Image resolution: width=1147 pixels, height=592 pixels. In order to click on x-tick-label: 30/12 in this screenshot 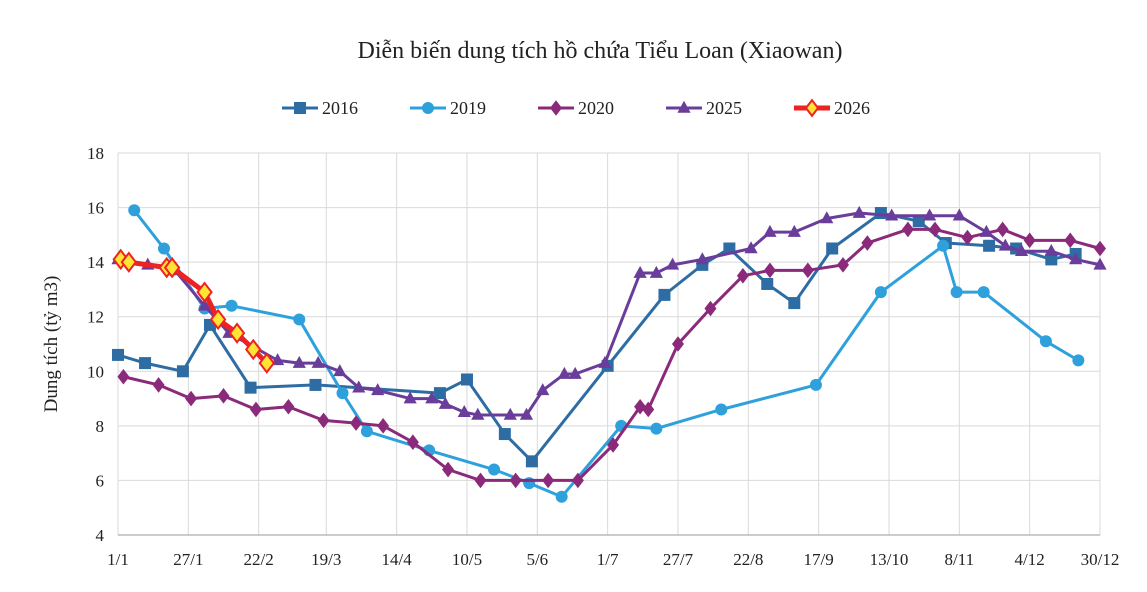, I will do `click(1100, 559)`.